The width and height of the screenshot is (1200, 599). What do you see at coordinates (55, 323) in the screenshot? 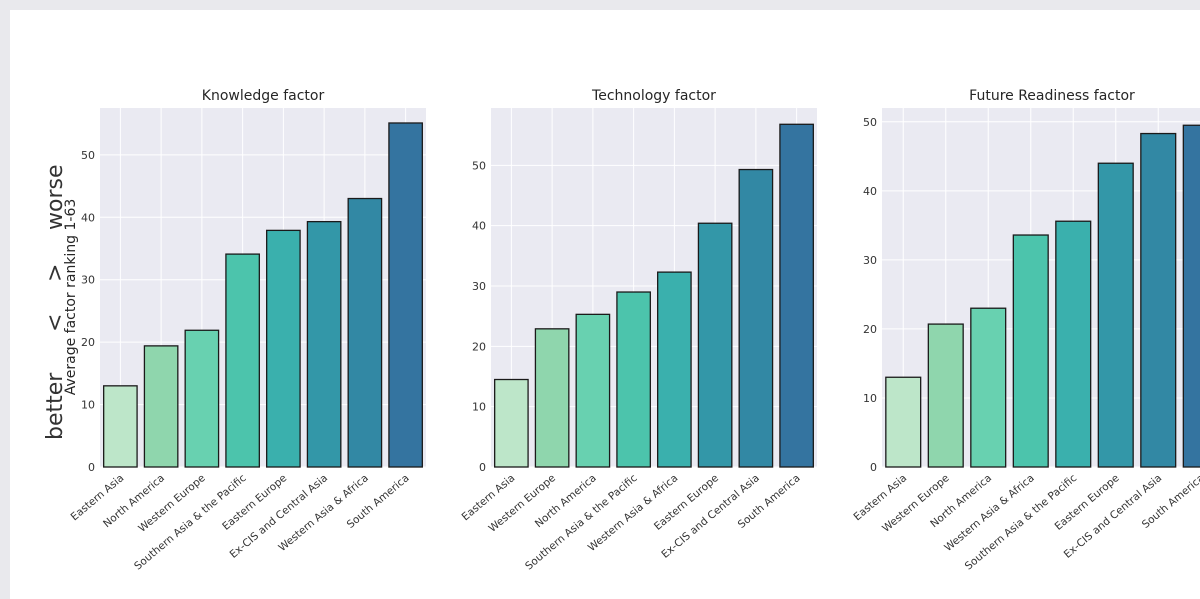
I see `side-label-less-than: <` at bounding box center [55, 323].